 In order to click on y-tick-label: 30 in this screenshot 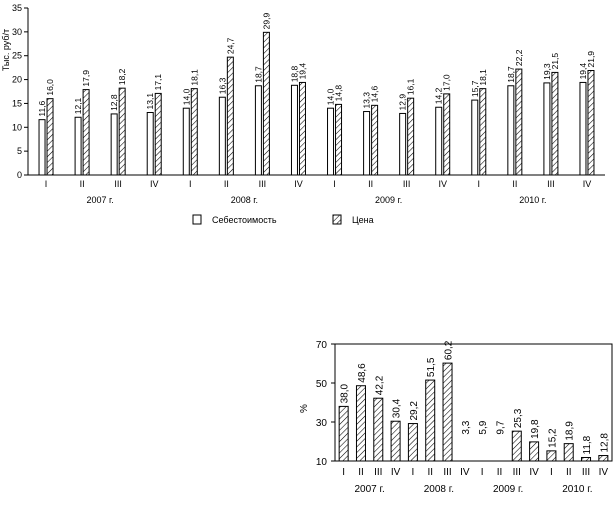, I will do `click(17, 32)`.